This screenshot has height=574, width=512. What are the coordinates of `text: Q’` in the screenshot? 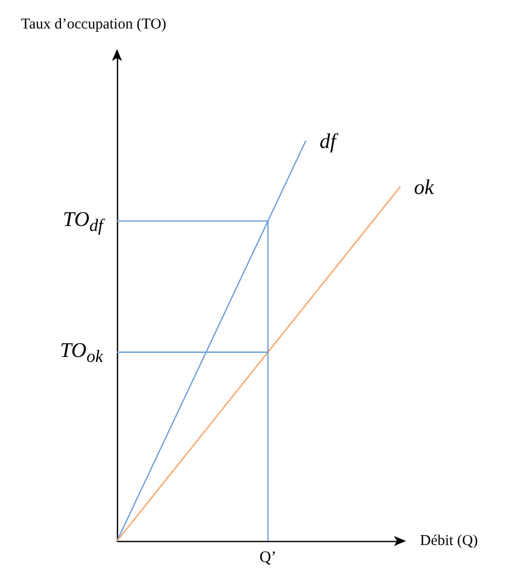 It's located at (267, 557).